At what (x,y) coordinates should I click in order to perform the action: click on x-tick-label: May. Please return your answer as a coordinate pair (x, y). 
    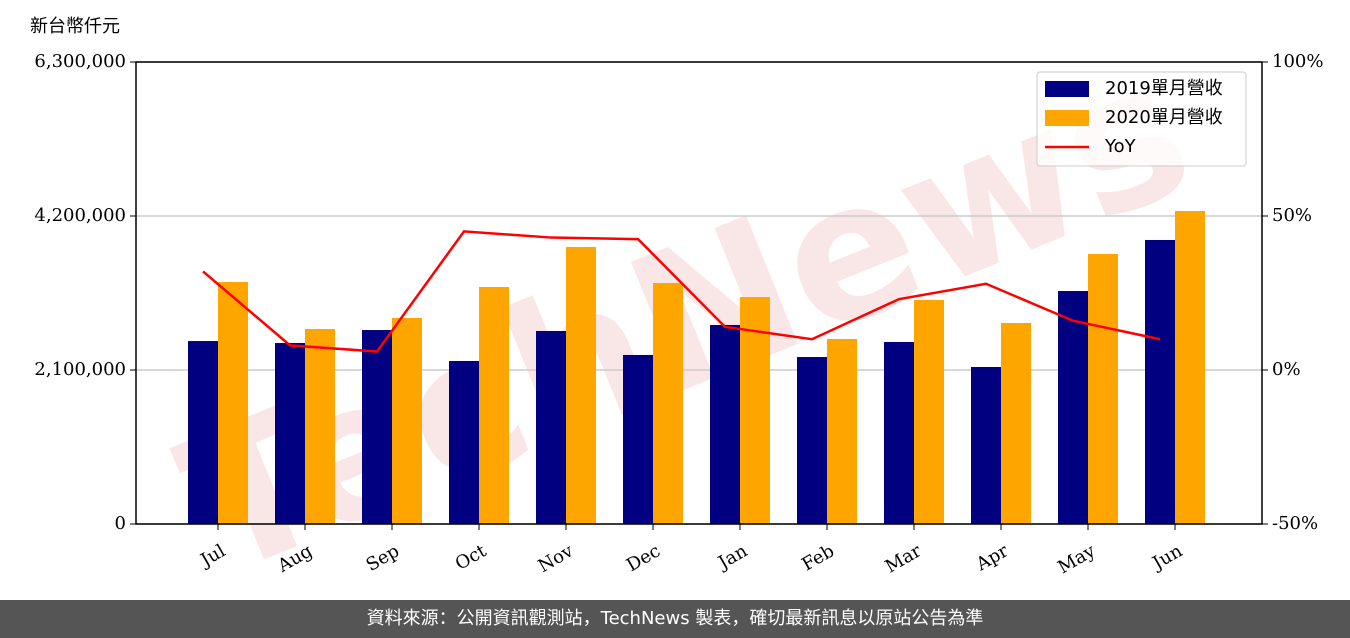
    Looking at the image, I should click on (1076, 559).